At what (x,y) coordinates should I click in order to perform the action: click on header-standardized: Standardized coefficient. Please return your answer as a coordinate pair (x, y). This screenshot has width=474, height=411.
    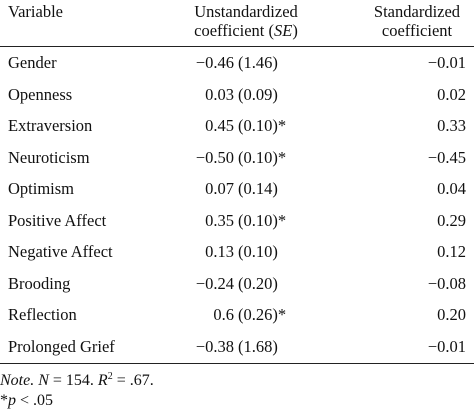
    Looking at the image, I should click on (417, 21).